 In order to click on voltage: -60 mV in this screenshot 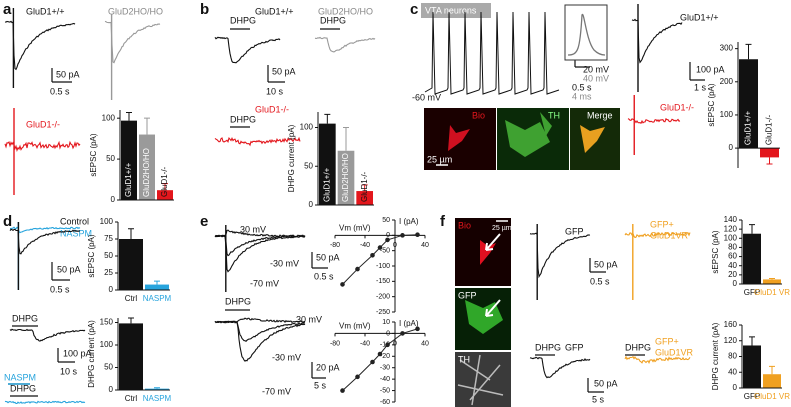, I will do `click(426, 97)`.